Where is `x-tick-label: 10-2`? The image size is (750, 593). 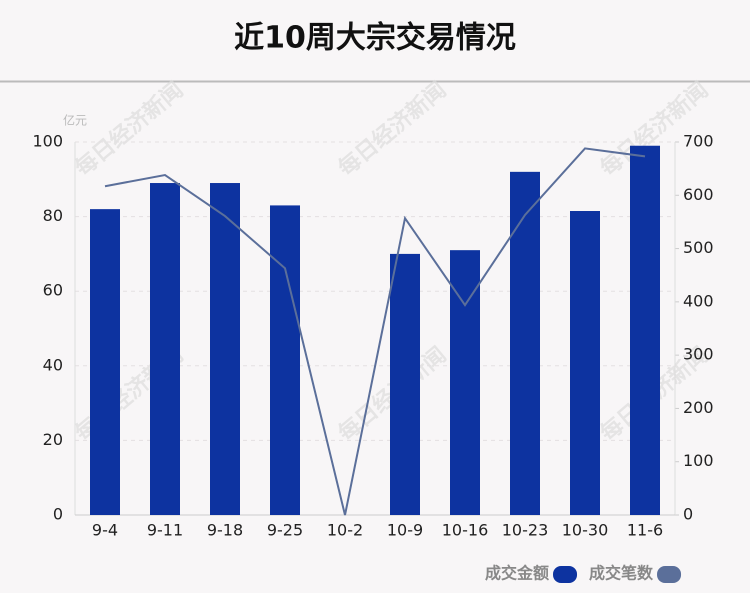 x-tick-label: 10-2 is located at coordinates (345, 530).